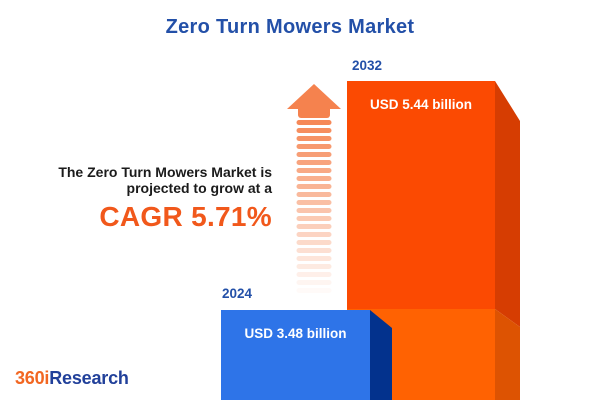 This screenshot has height=400, width=600. What do you see at coordinates (507, 204) in the screenshot?
I see `bar-2032-side-upper` at bounding box center [507, 204].